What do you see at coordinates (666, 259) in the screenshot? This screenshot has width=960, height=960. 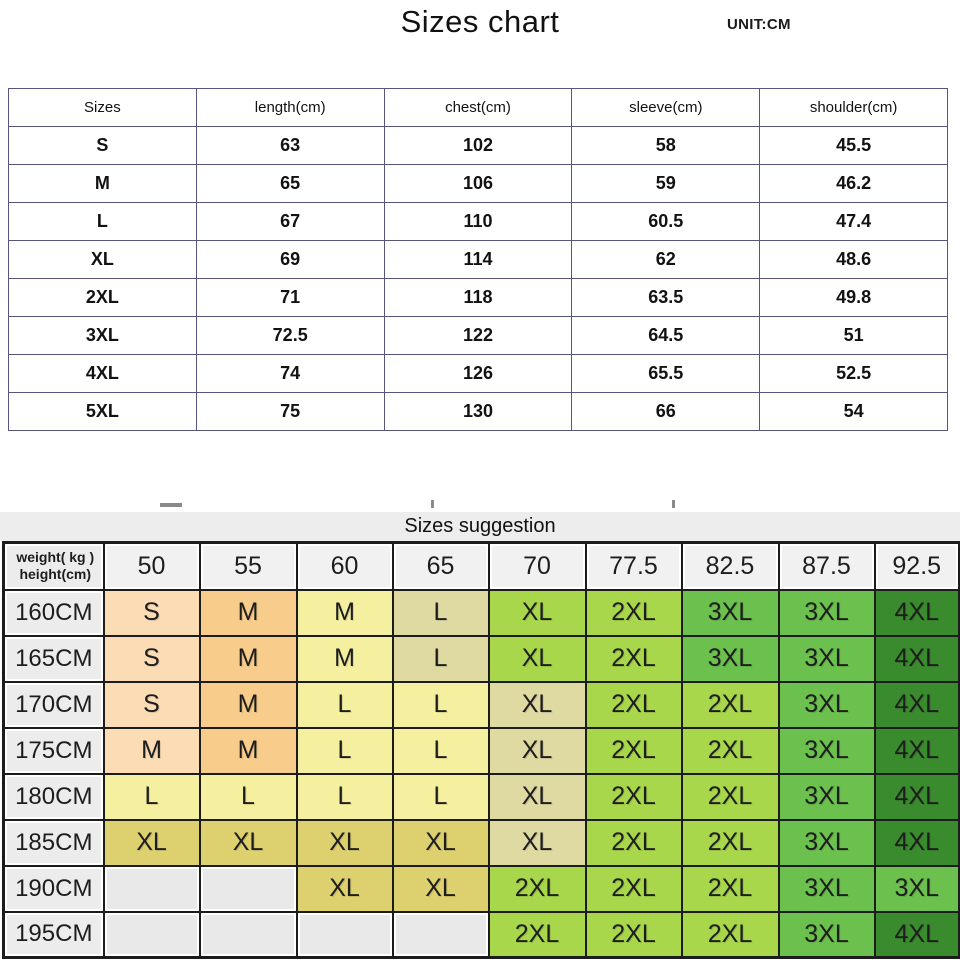 I see `measurement-cell: 62` at bounding box center [666, 259].